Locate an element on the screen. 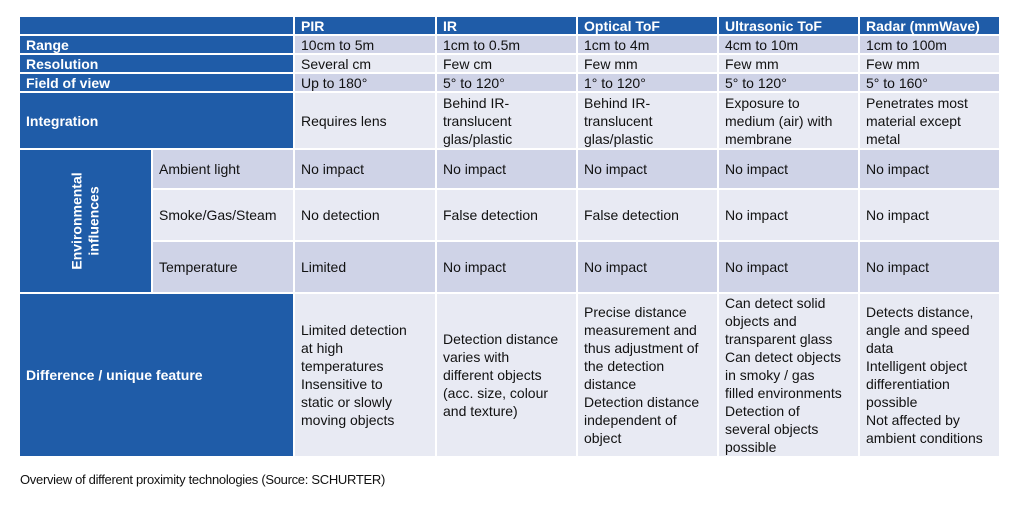 This screenshot has height=512, width=1024. table-cell: Up to 180° is located at coordinates (366, 83).